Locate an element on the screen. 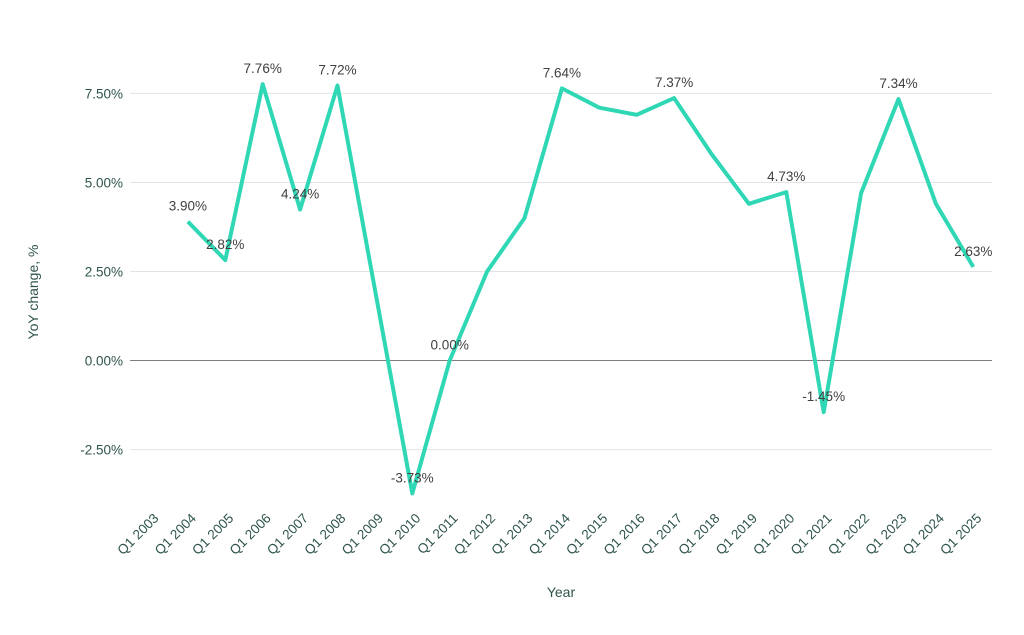  y-axis-tick-labels: 7.50% 5.00% 2.50% 0.00% -2.50% is located at coordinates (101, 271).